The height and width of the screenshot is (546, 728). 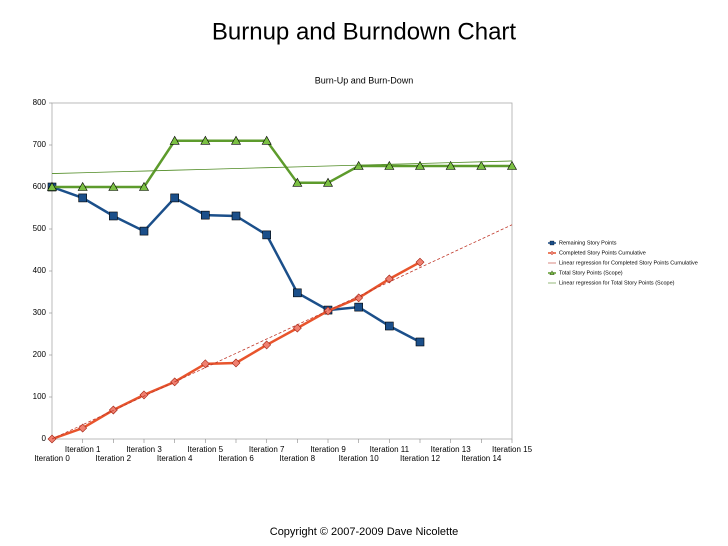 I want to click on y-tick-label: 100, so click(x=40, y=396).